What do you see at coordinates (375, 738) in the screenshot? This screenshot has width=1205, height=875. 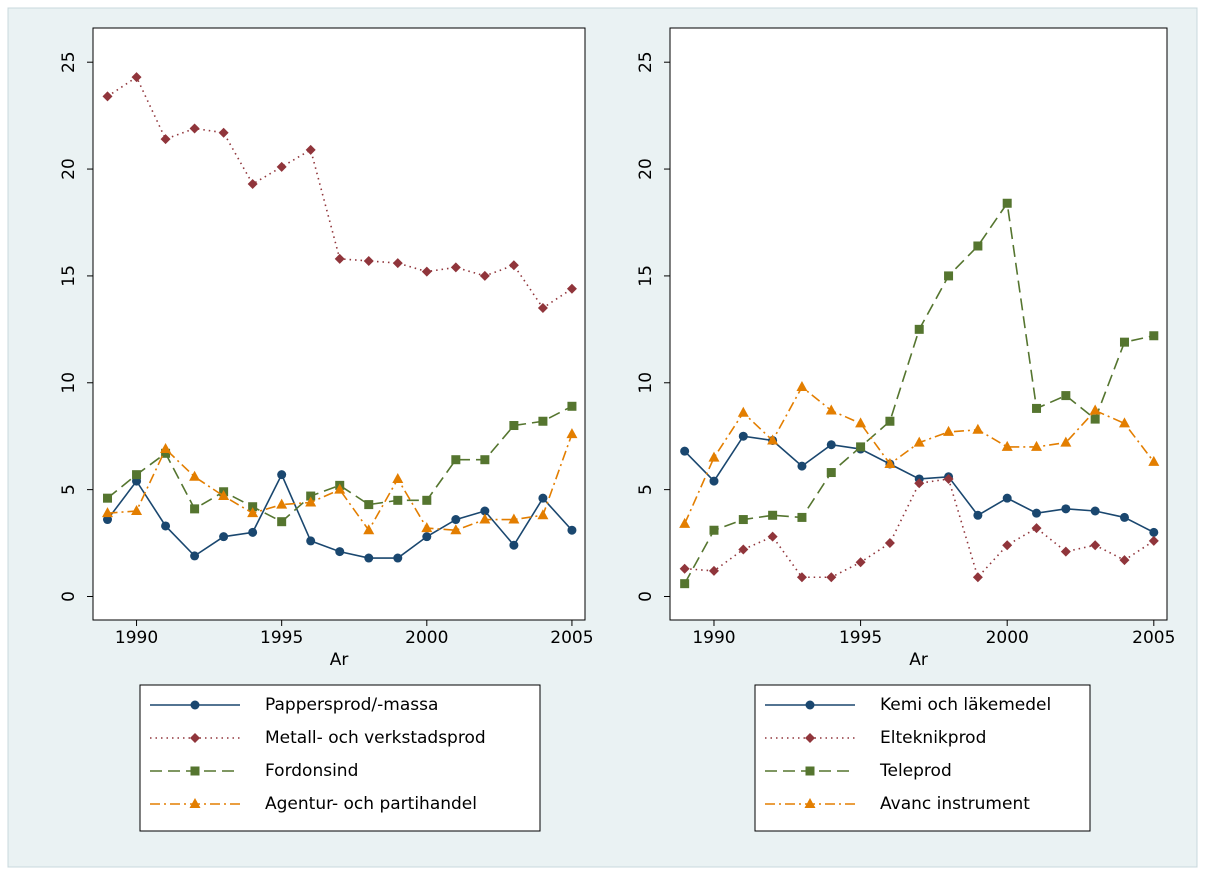 I see `legend-label: Metall- och verkstadsprod` at bounding box center [375, 738].